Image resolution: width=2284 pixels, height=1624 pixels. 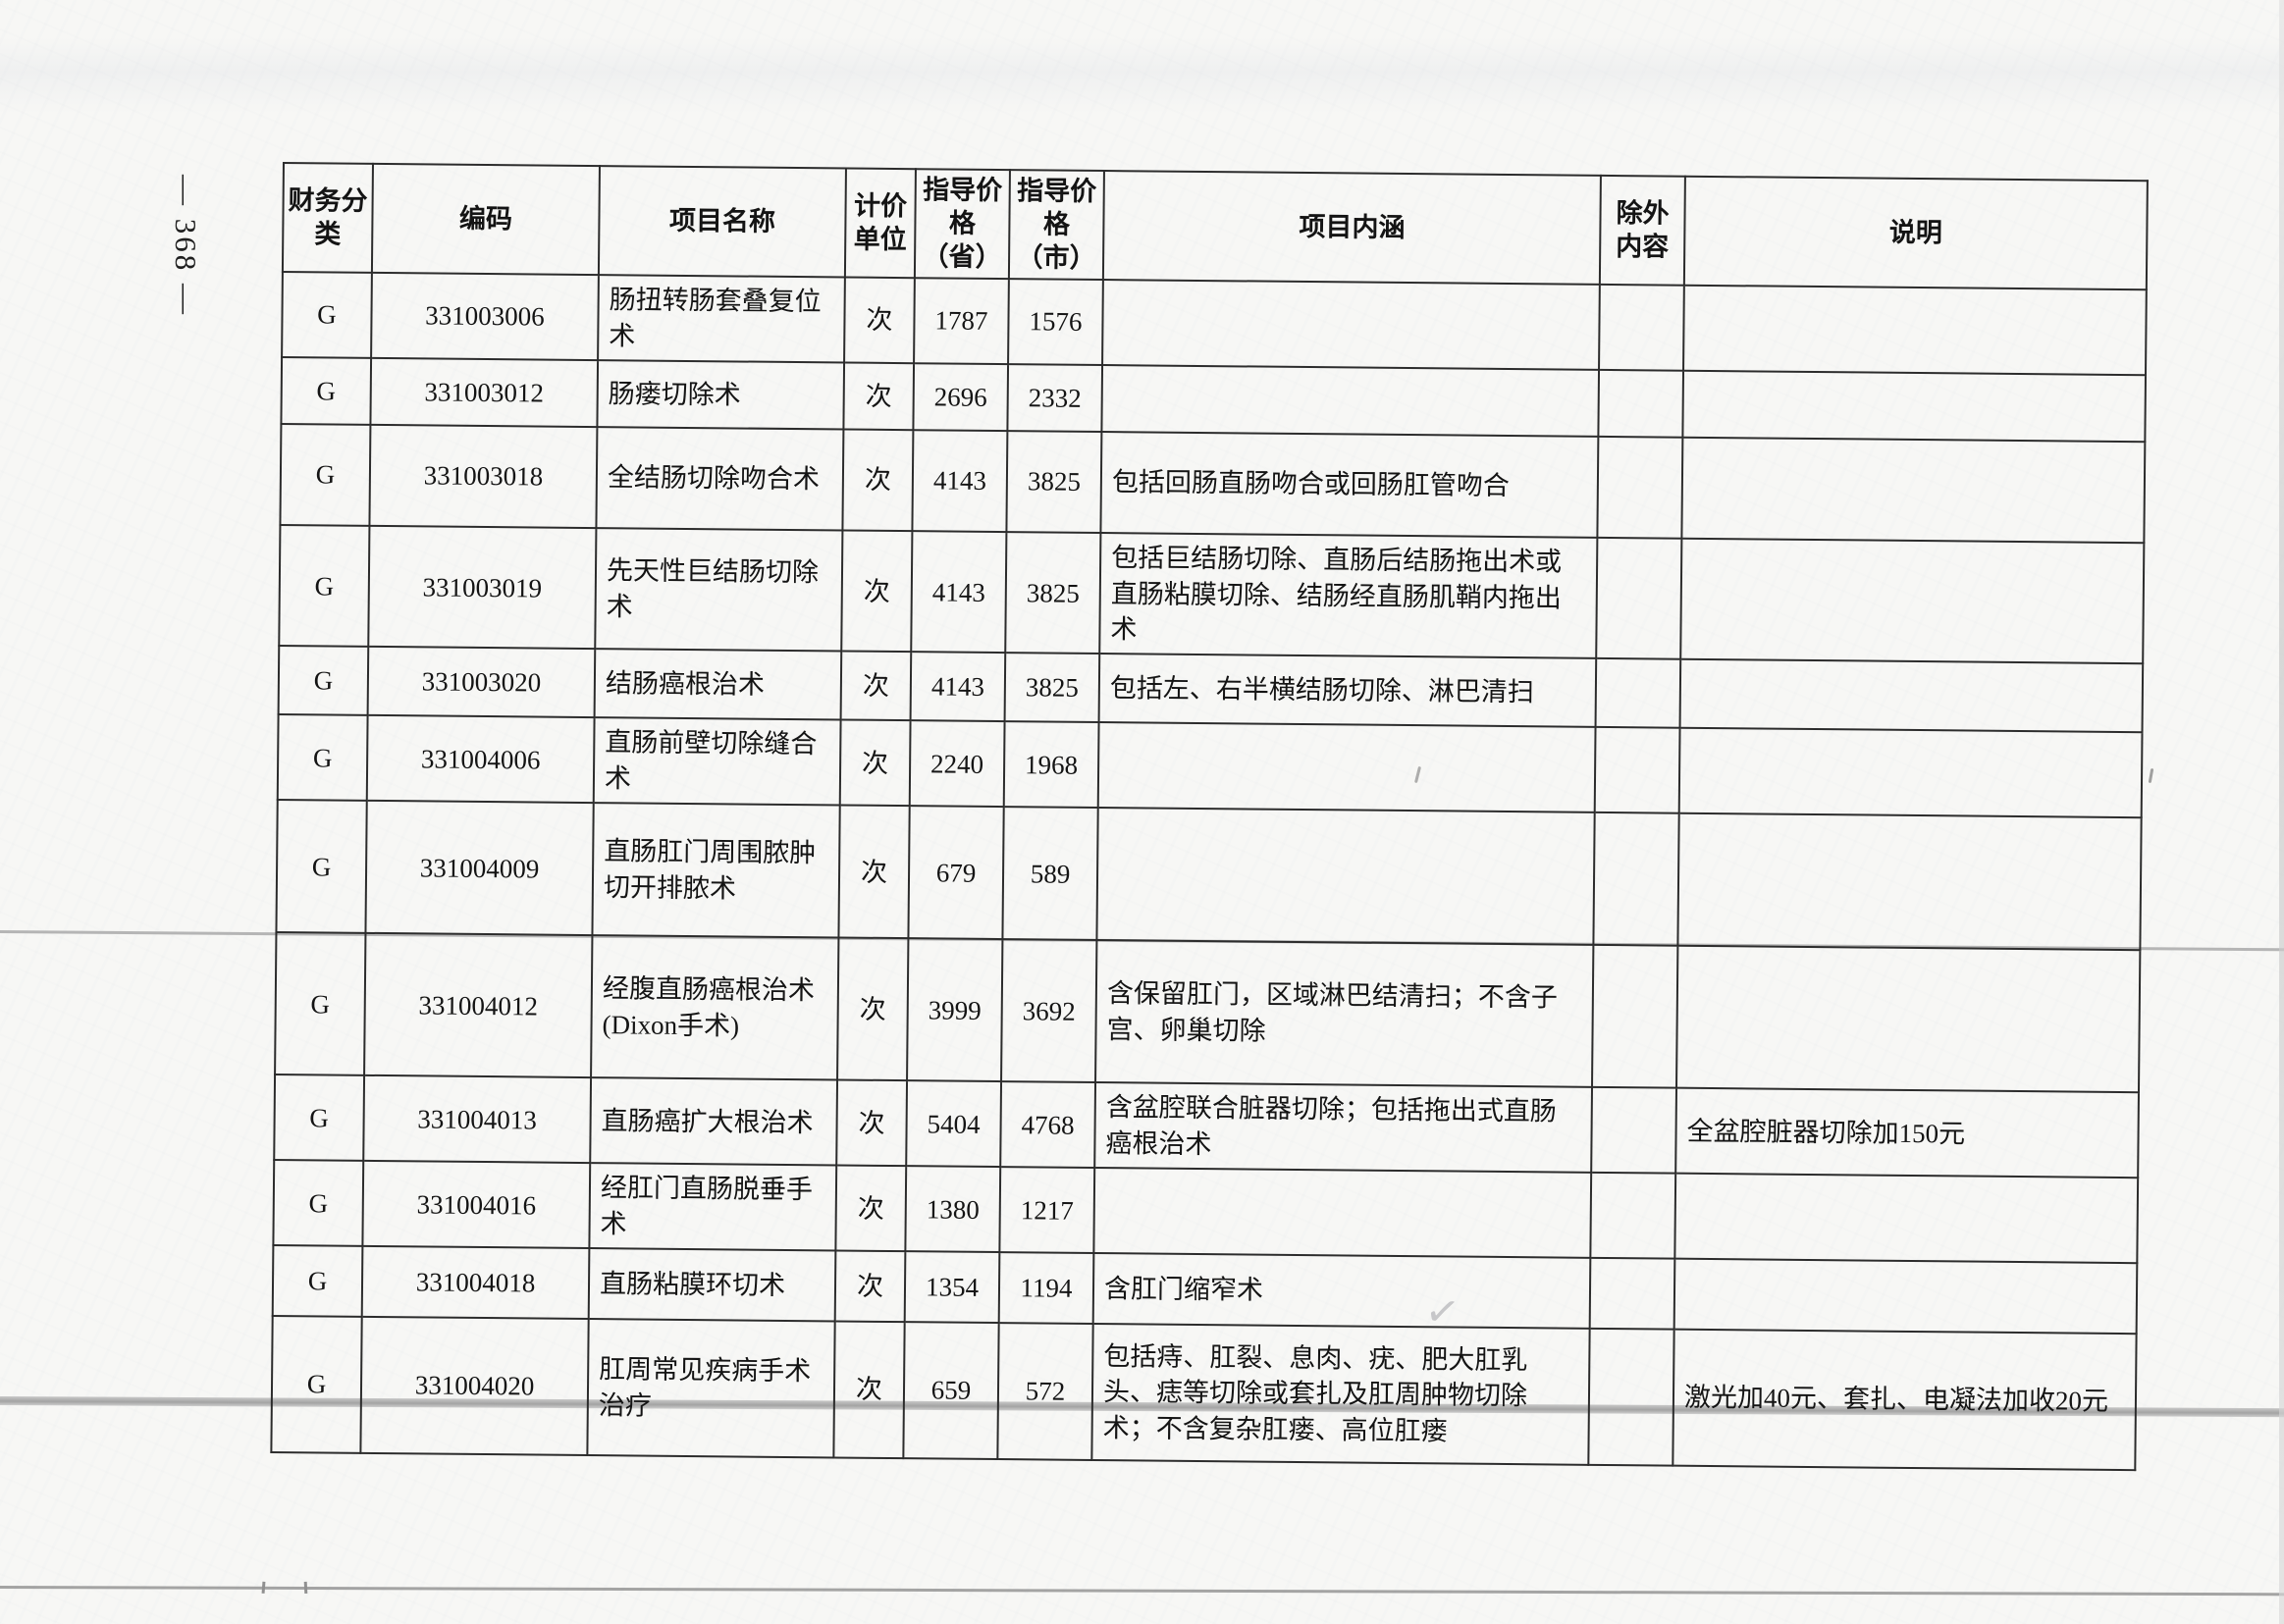 What do you see at coordinates (1051, 765) in the screenshot?
I see `cell-city: 1968` at bounding box center [1051, 765].